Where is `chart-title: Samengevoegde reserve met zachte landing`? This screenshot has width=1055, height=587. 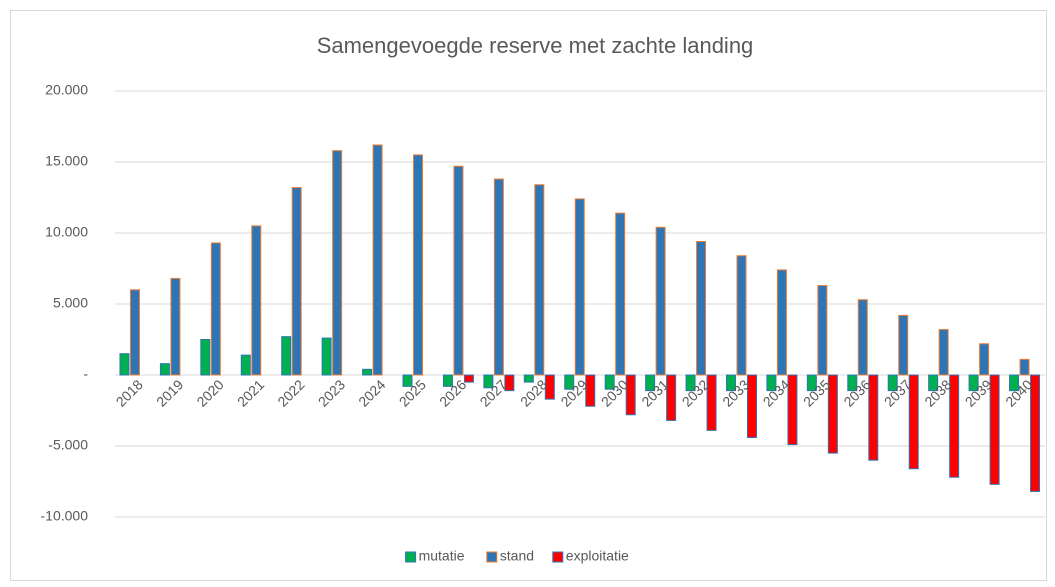
chart-title: Samengevoegde reserve met zachte landing is located at coordinates (535, 45).